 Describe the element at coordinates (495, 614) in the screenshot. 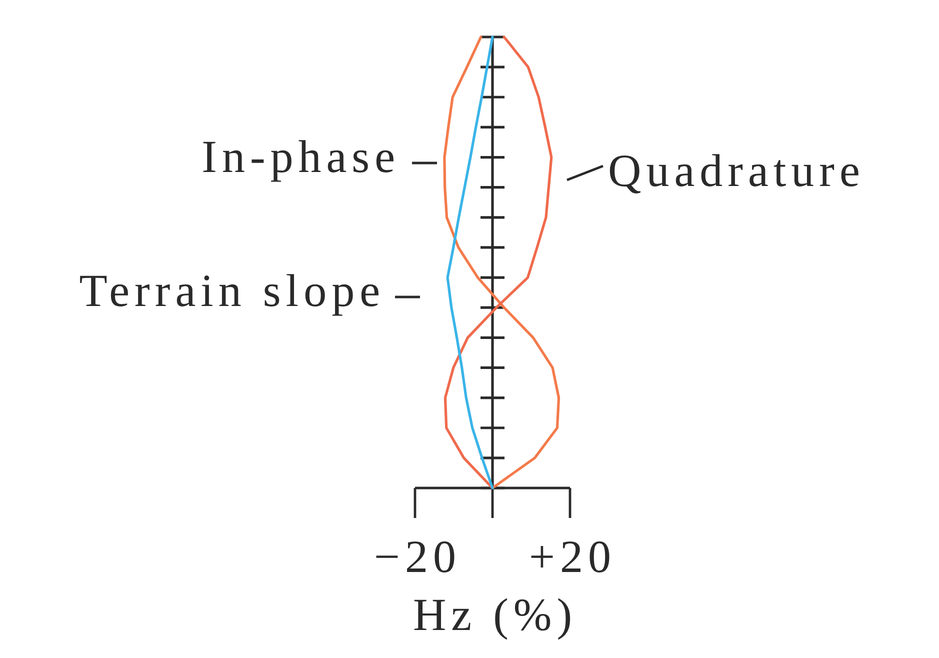

I see `x-axis-title: Hz (%)` at that location.